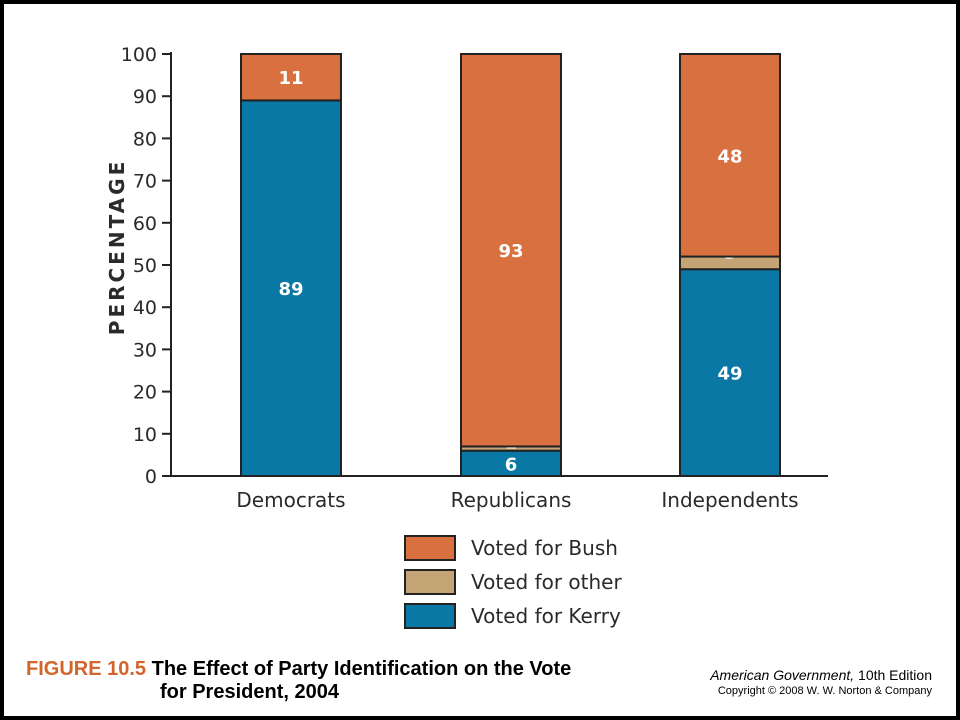 This screenshot has height=720, width=960. I want to click on bar-stack-republicans: 6193, so click(511, 265).